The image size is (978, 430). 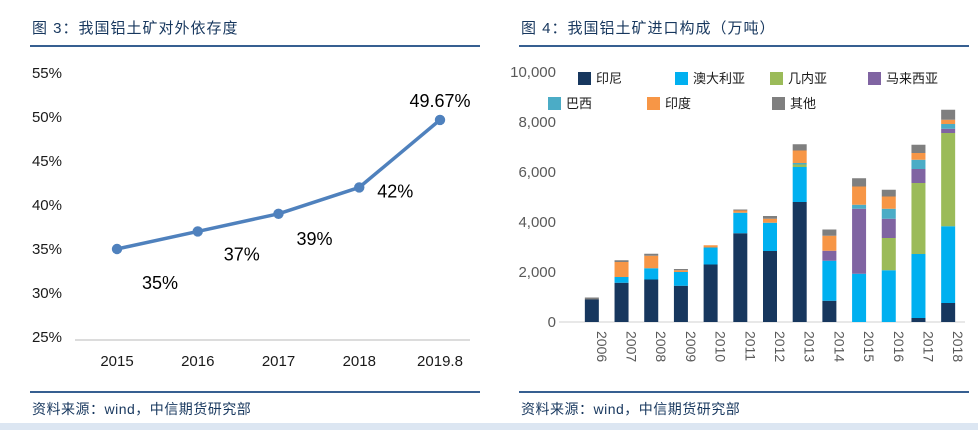 What do you see at coordinates (744, 46) in the screenshot?
I see `figure4-title-divider` at bounding box center [744, 46].